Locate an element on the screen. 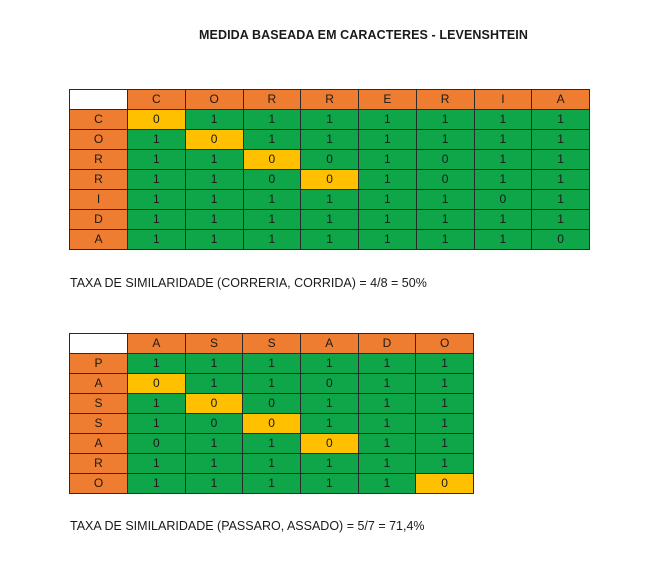  row-header: D is located at coordinates (98, 219).